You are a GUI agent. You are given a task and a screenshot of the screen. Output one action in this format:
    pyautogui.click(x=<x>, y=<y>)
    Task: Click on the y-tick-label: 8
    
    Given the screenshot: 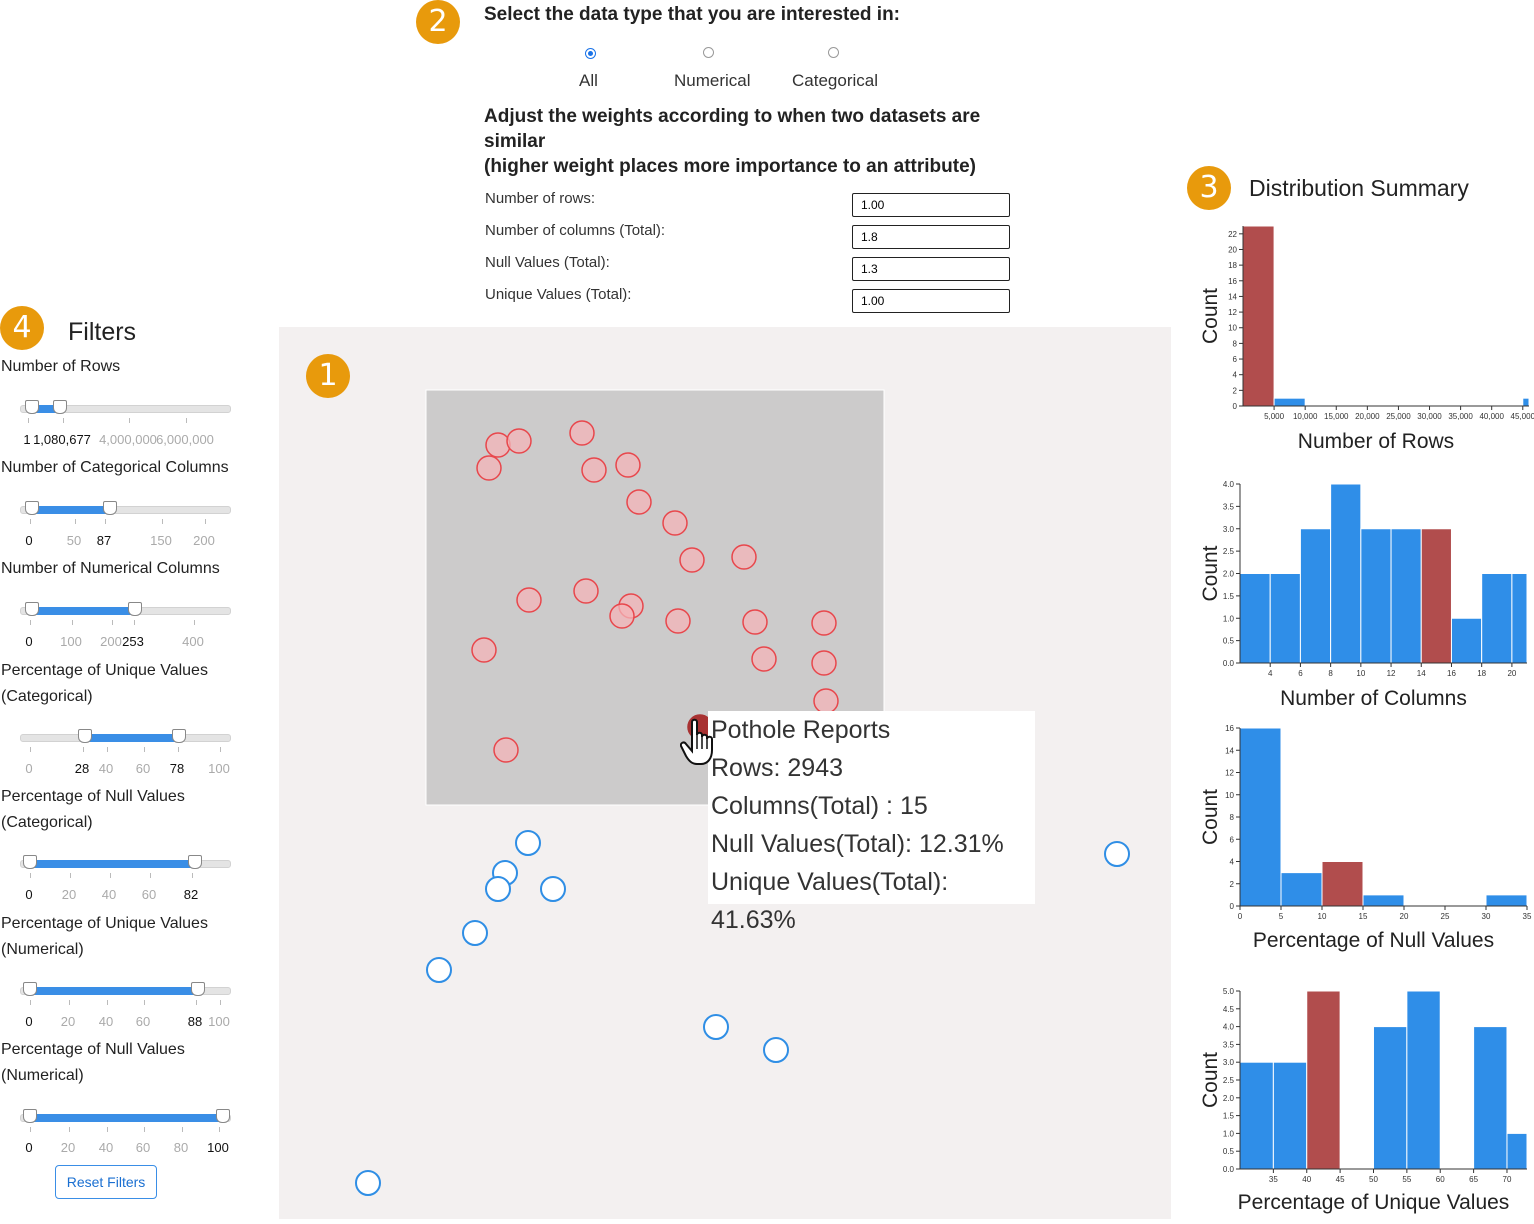 What is the action you would take?
    pyautogui.click(x=1232, y=817)
    